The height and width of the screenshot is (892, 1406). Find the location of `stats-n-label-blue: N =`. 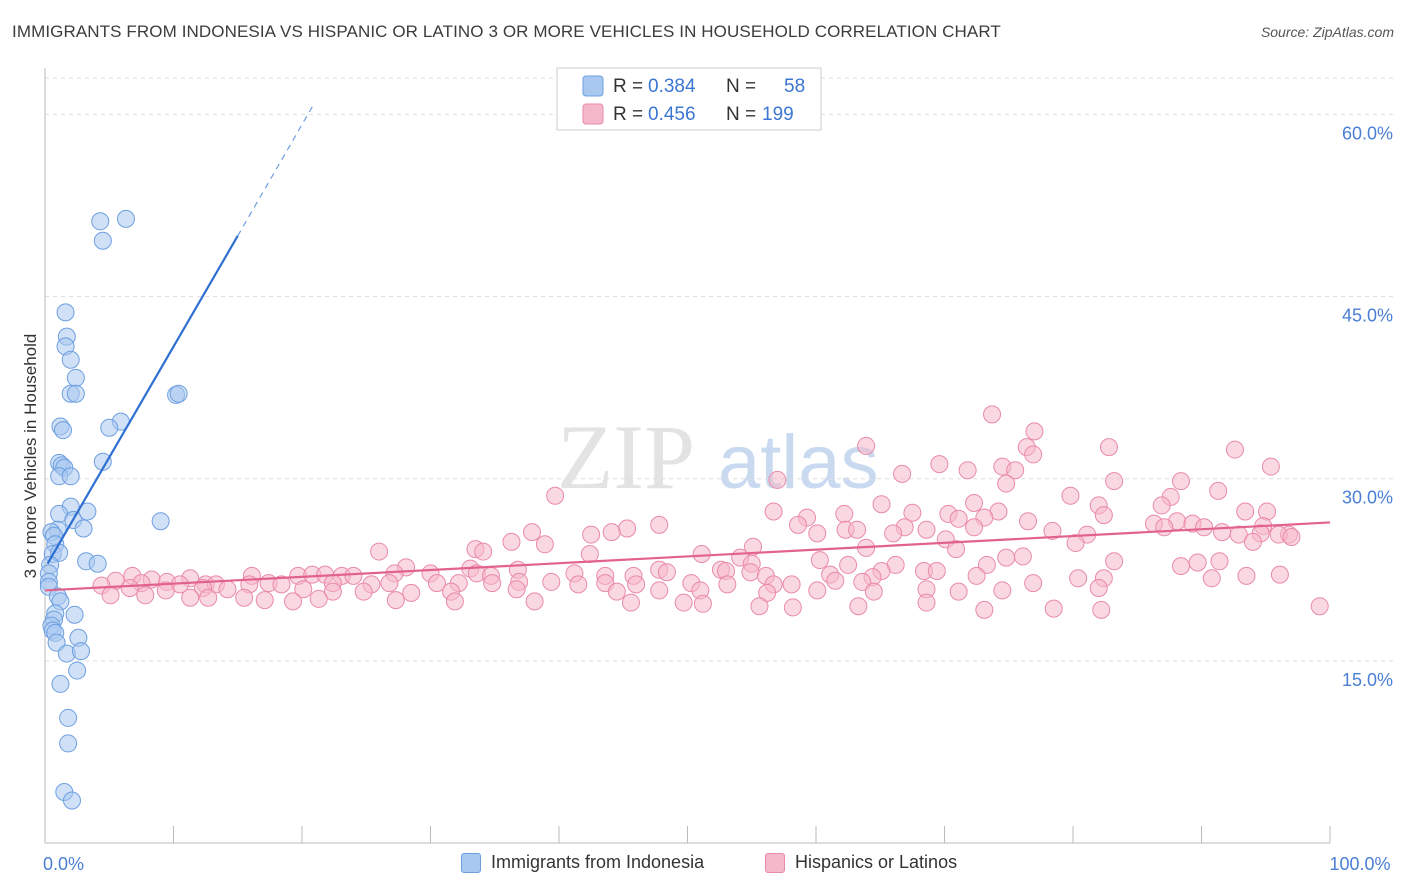

stats-n-label-blue: N = is located at coordinates (741, 86).